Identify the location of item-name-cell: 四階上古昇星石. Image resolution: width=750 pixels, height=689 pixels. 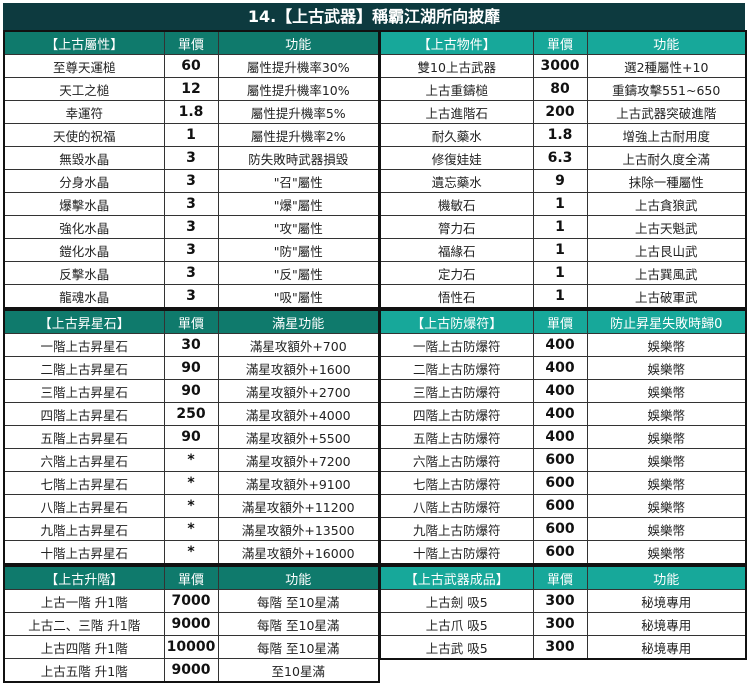
(84, 414).